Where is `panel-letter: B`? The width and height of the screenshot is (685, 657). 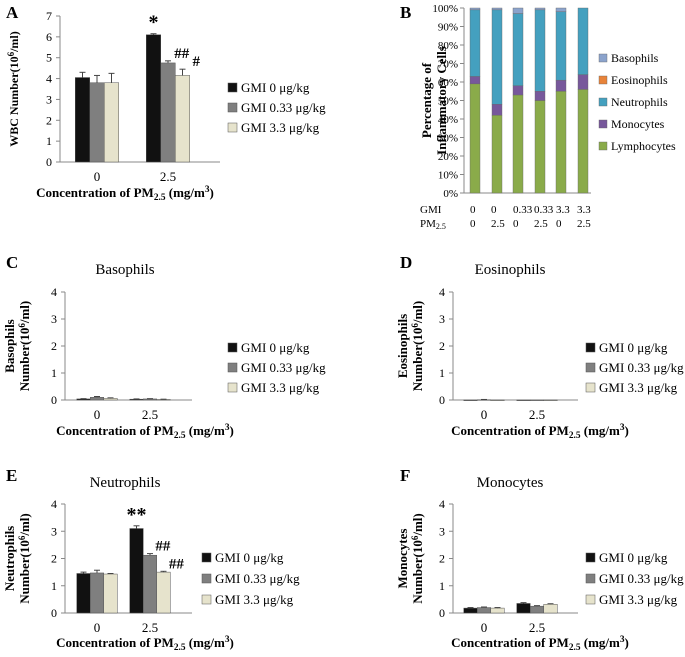
panel-letter: B is located at coordinates (405, 12).